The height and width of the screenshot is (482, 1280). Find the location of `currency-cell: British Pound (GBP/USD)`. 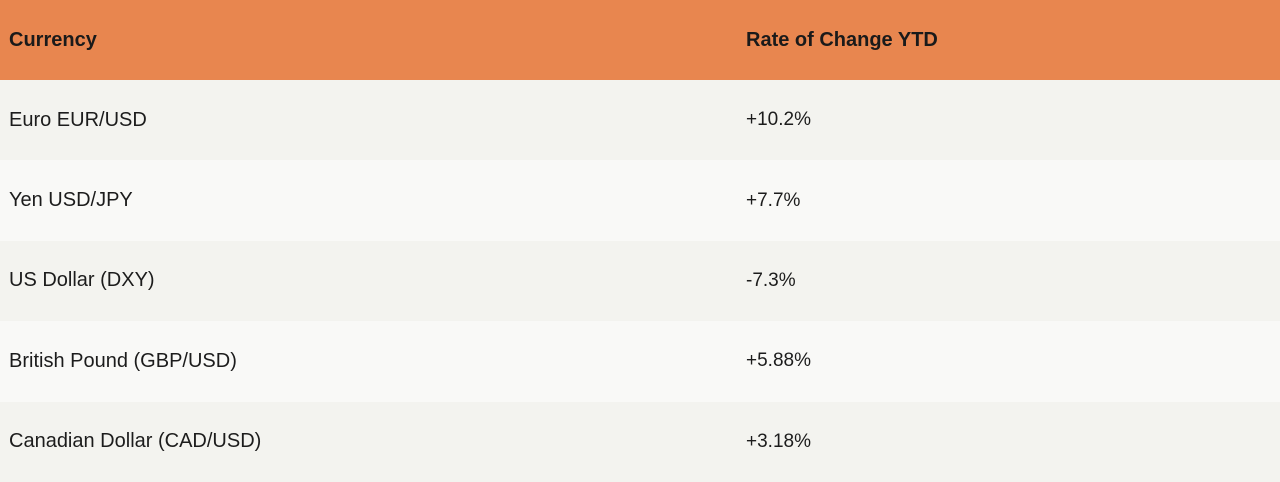

currency-cell: British Pound (GBP/USD) is located at coordinates (123, 360).